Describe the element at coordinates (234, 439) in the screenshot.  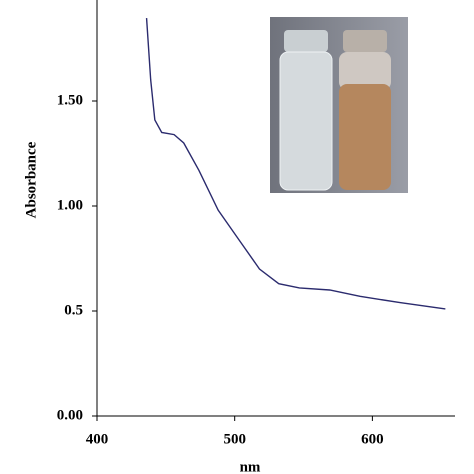
I see `x-tick-label: 500` at that location.